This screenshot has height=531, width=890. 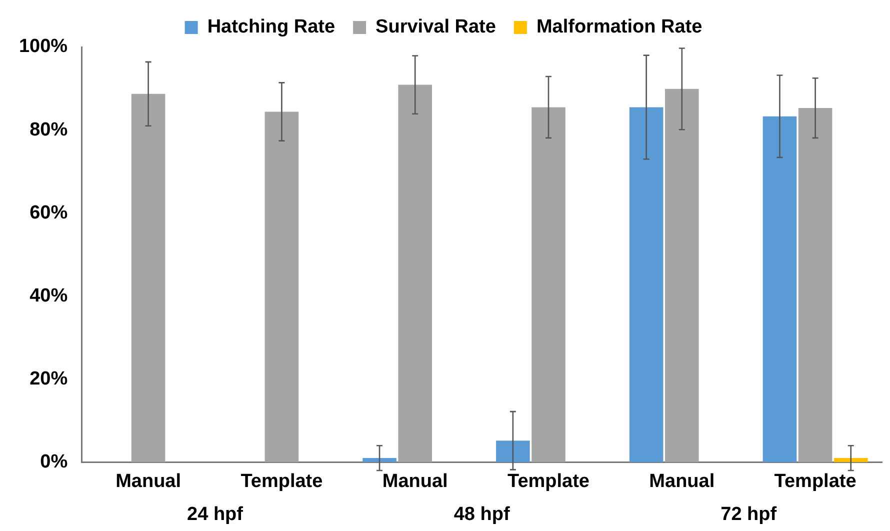 I want to click on legend-label: Malformation Rate, so click(x=619, y=27).